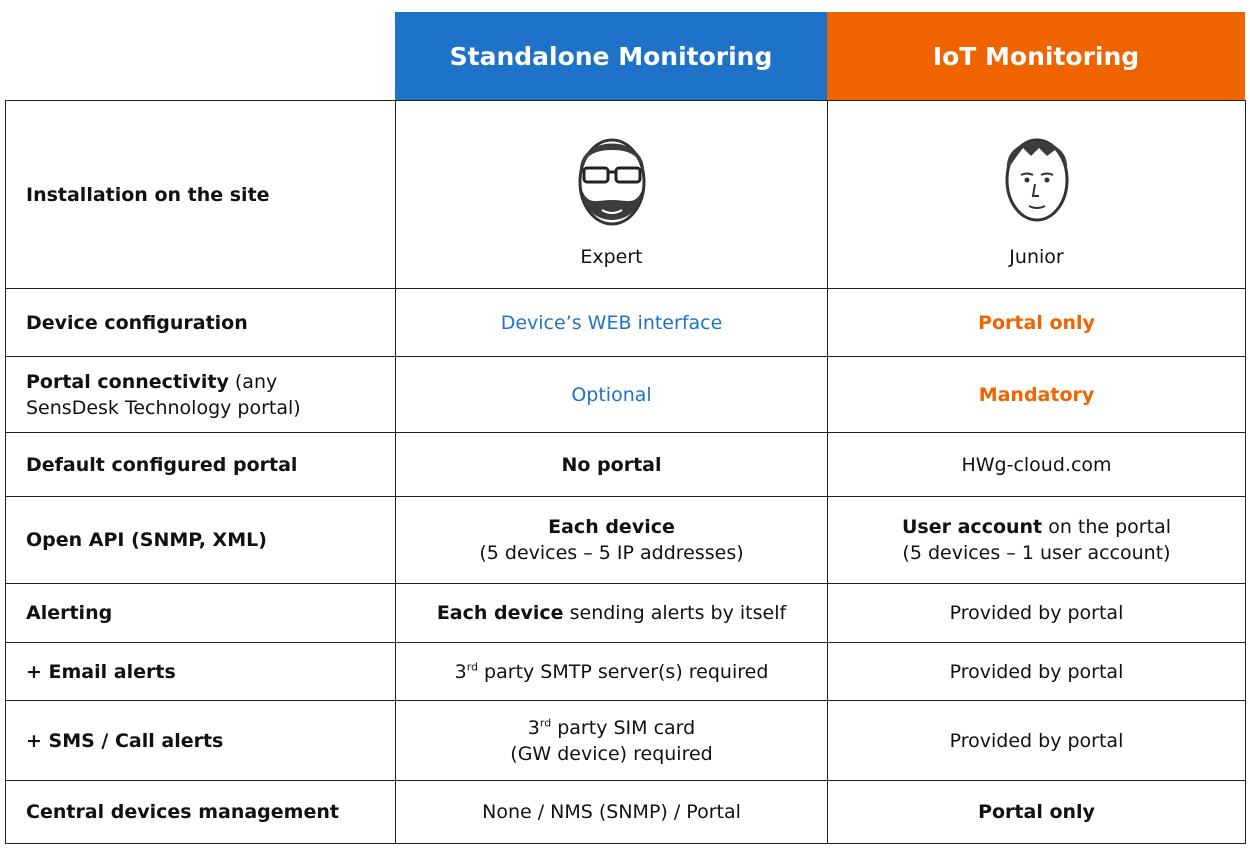  I want to click on text-line: Portal connectivity (any, so click(210, 382).